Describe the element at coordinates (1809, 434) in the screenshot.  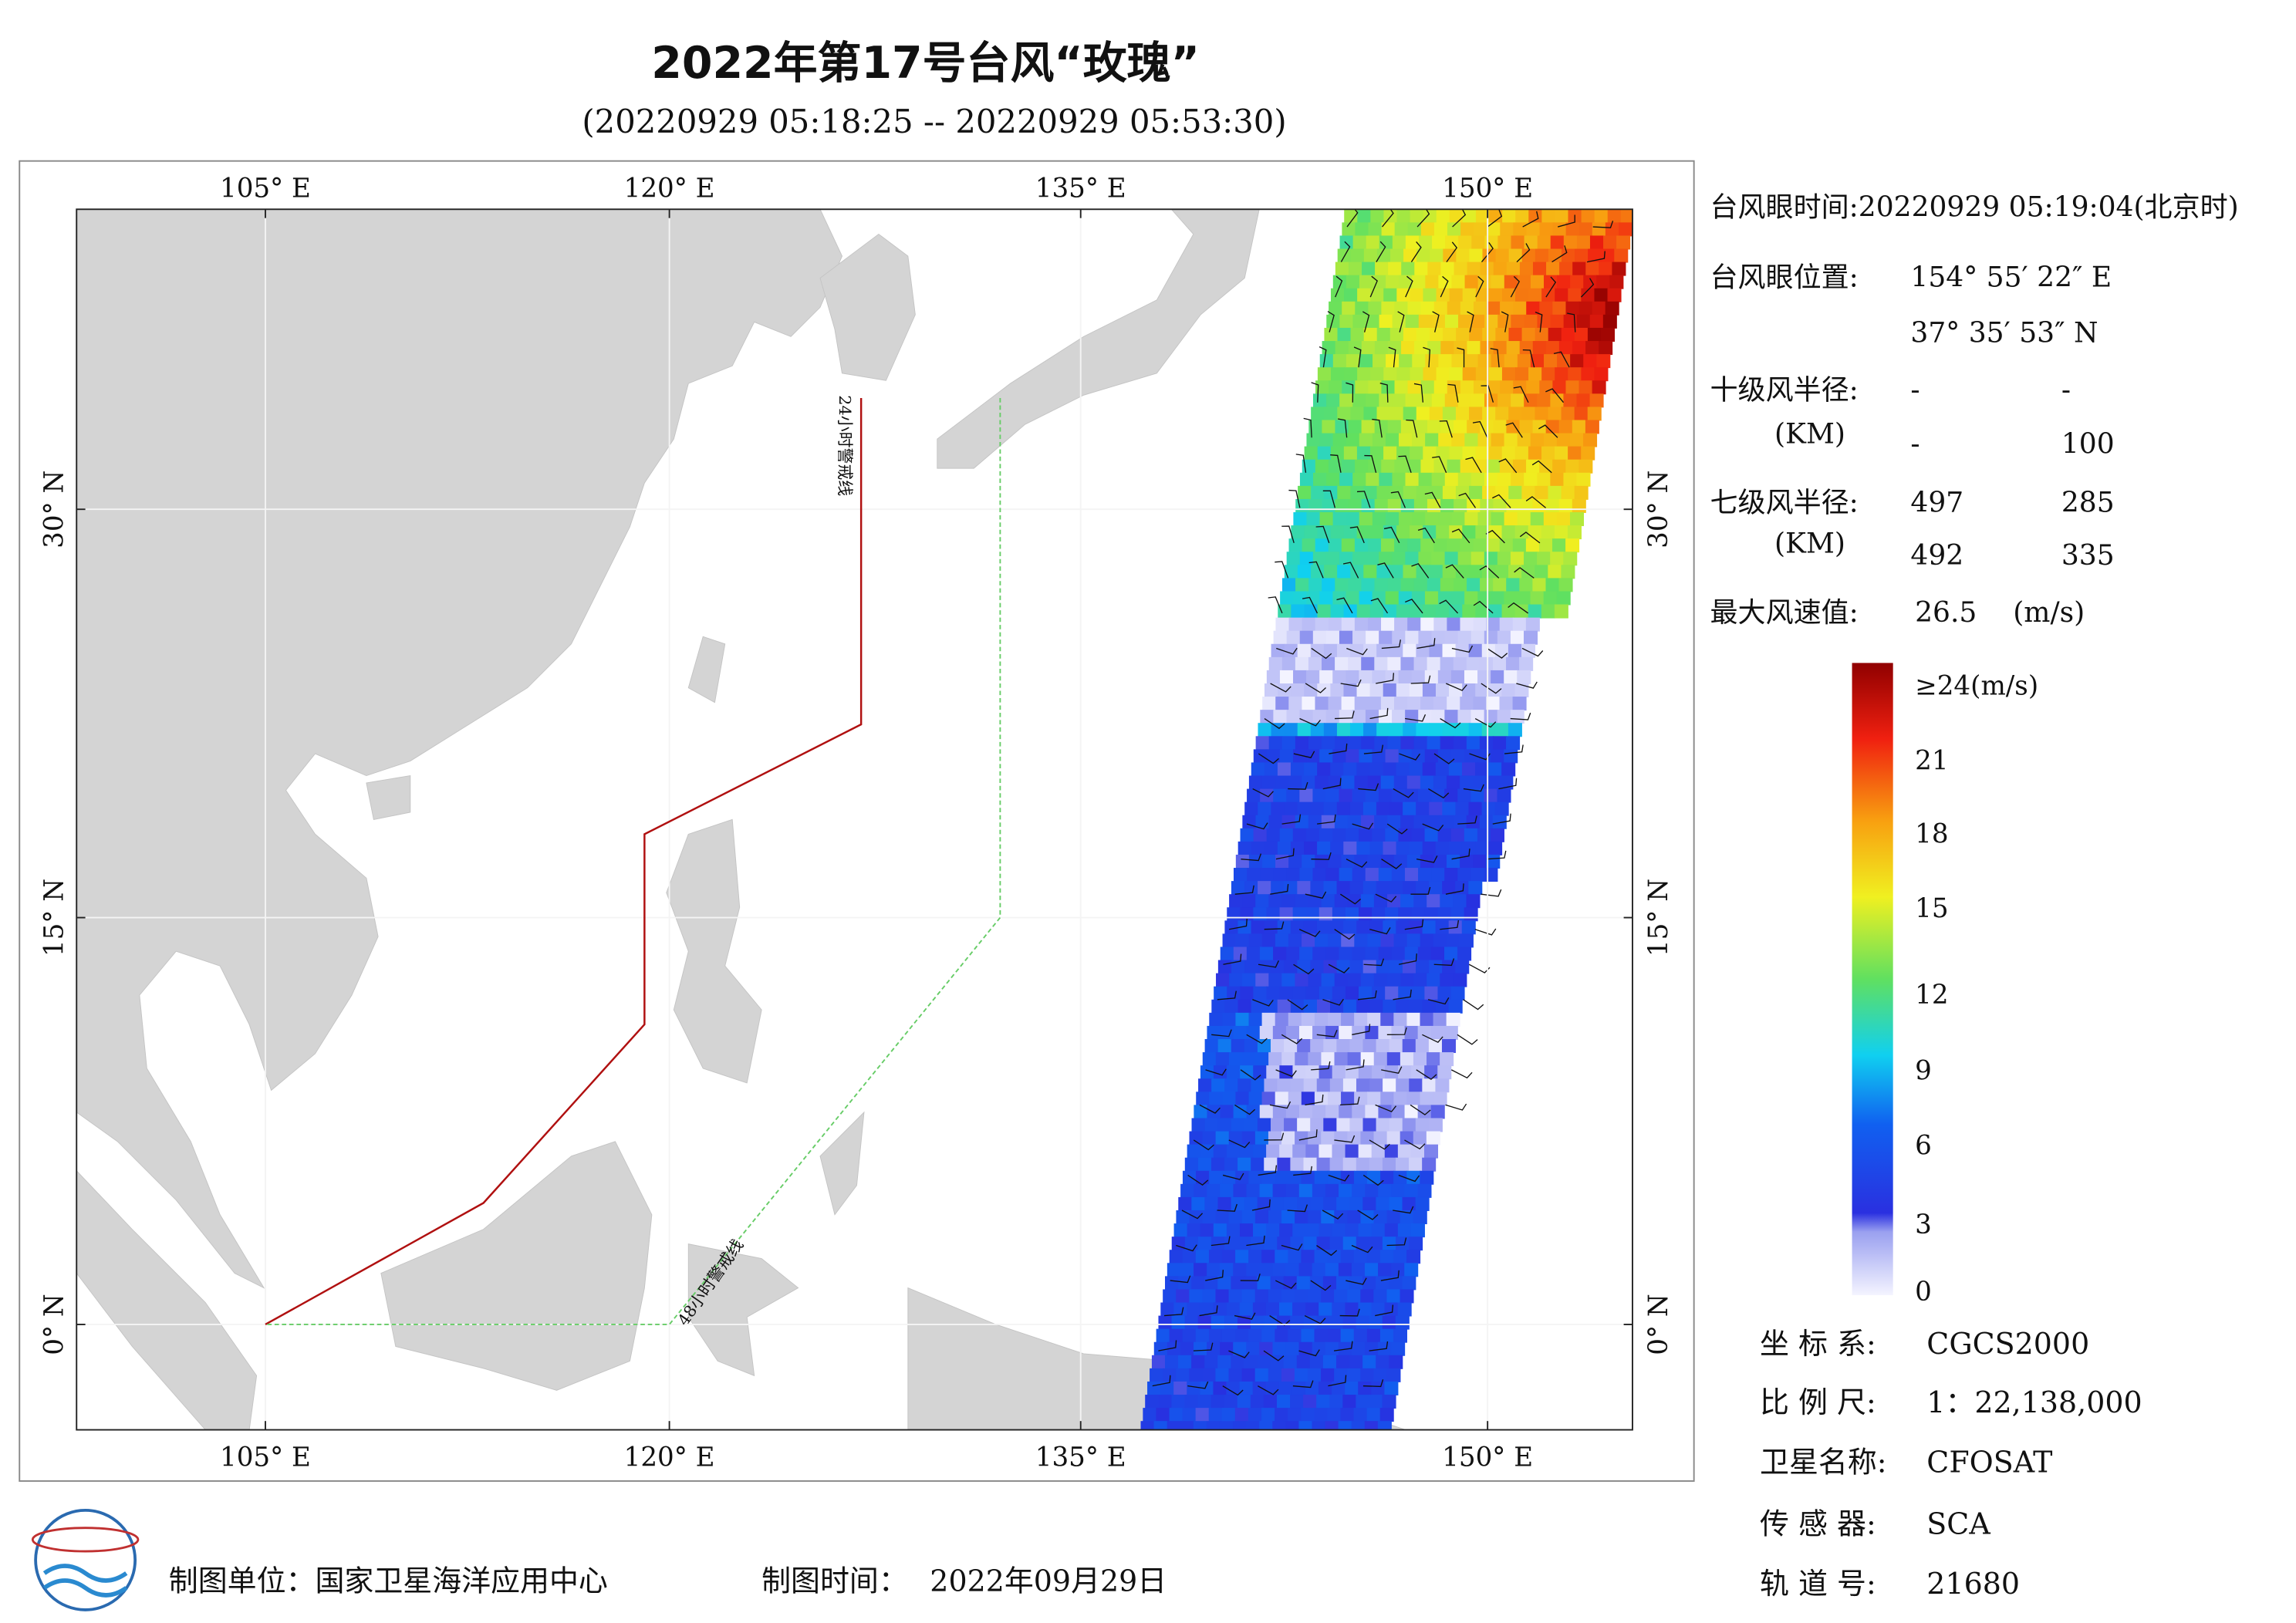
I see `r10-unit: (KM)` at that location.